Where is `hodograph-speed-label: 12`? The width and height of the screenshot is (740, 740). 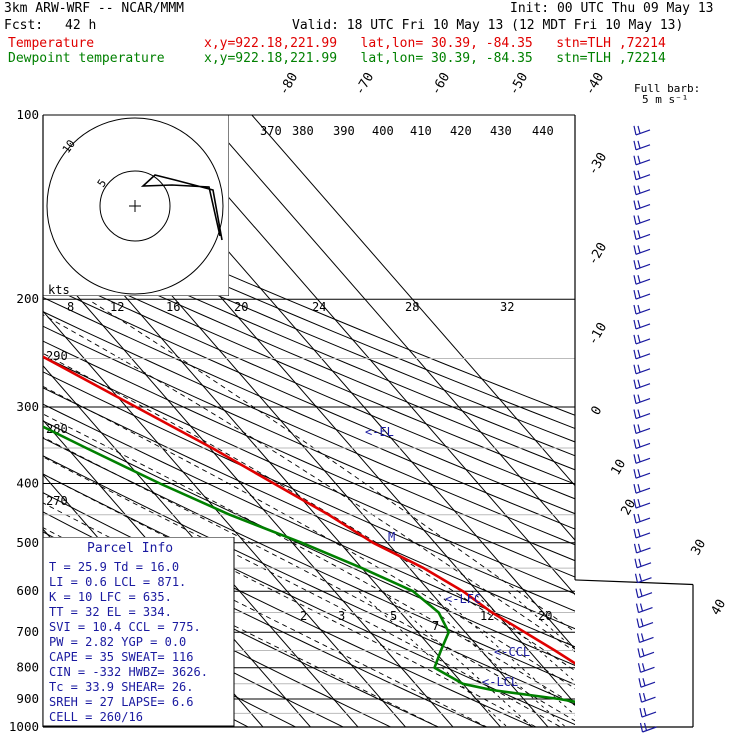
hodograph-speed-label: 12 is located at coordinates (117, 307).